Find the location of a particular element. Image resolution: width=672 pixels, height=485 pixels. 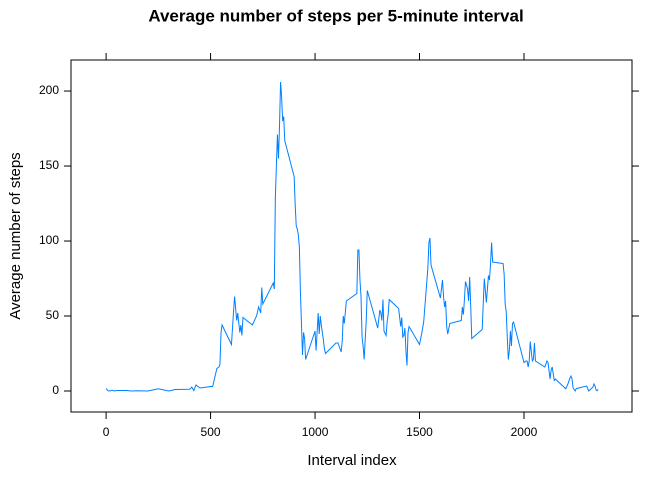

y-tick-label: 150 is located at coordinates (49, 165).